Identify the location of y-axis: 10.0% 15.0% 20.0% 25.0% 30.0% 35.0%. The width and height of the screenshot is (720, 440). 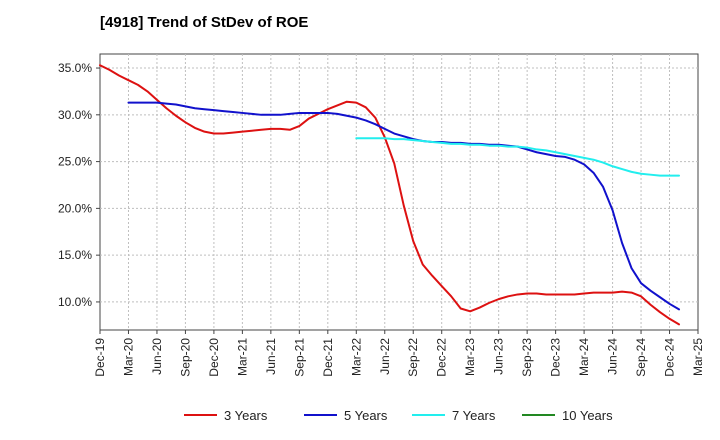
(79, 185).